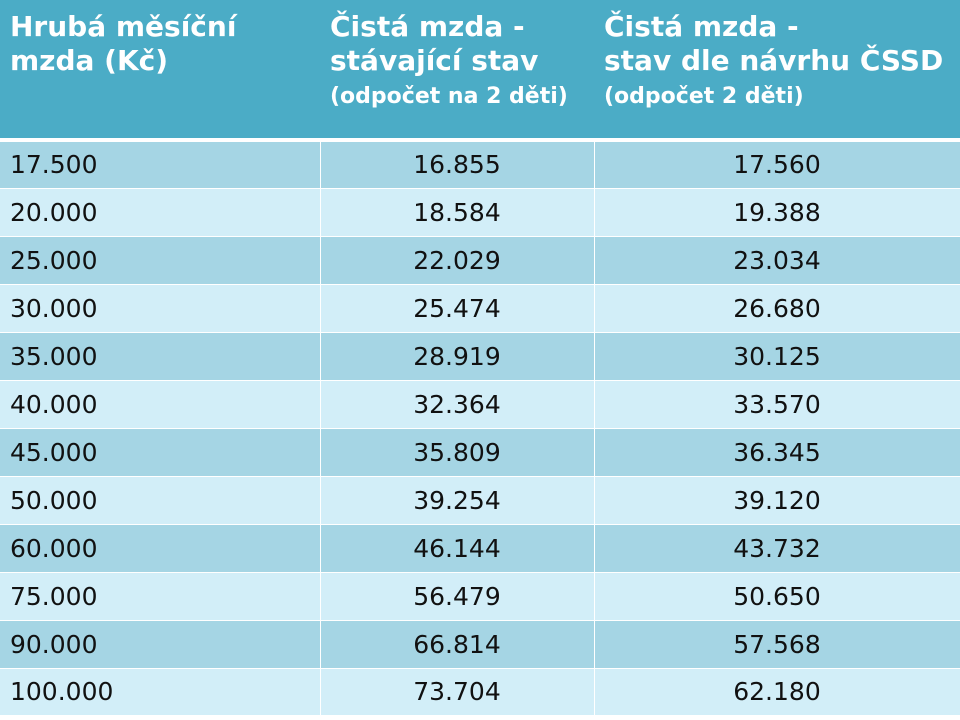 The image size is (960, 720). What do you see at coordinates (777, 404) in the screenshot?
I see `cell-net-proposal: 33.570` at bounding box center [777, 404].